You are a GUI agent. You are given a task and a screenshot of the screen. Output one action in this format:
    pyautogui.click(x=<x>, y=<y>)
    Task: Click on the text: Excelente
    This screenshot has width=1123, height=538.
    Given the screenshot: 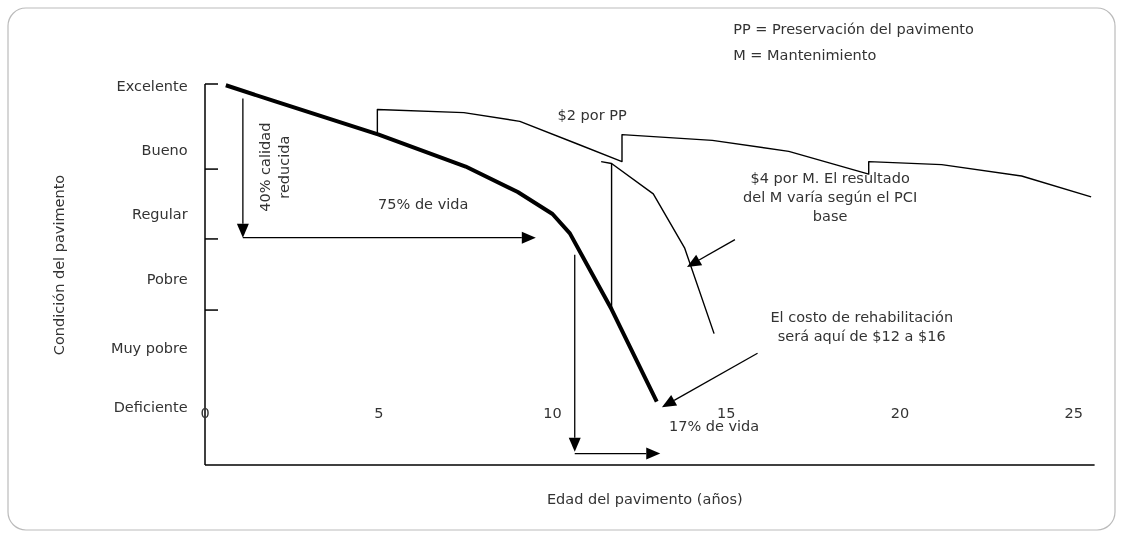 What is the action you would take?
    pyautogui.click(x=152, y=86)
    